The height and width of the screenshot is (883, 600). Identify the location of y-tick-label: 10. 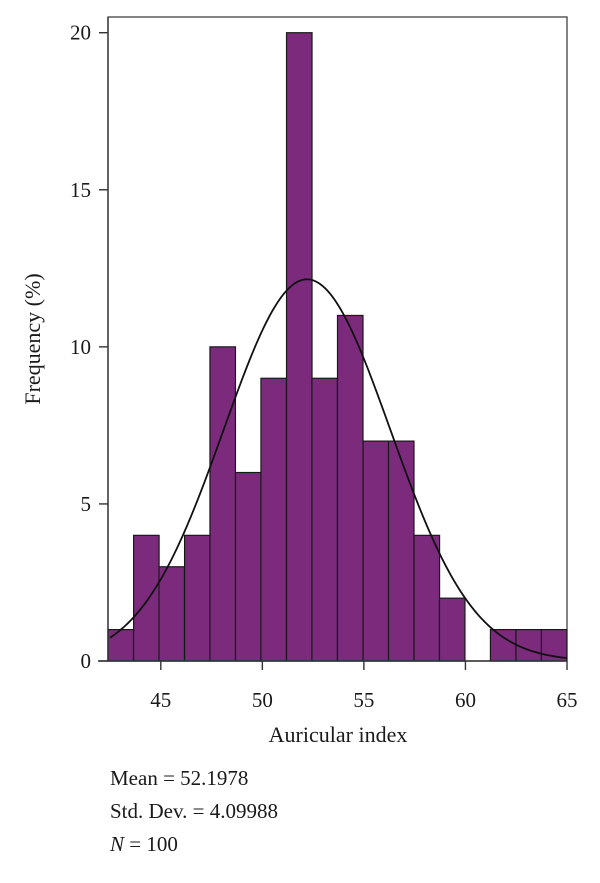
(80, 347).